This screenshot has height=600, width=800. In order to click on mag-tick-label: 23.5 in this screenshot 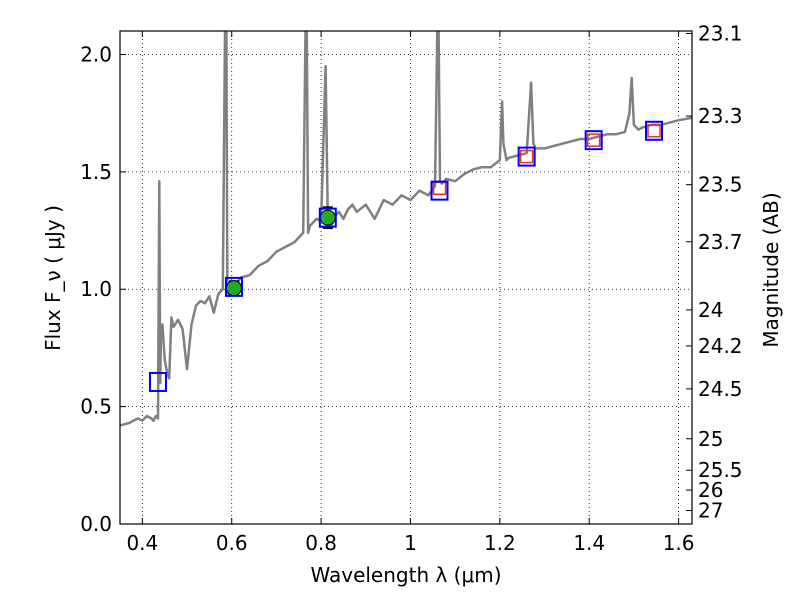, I will do `click(720, 185)`.